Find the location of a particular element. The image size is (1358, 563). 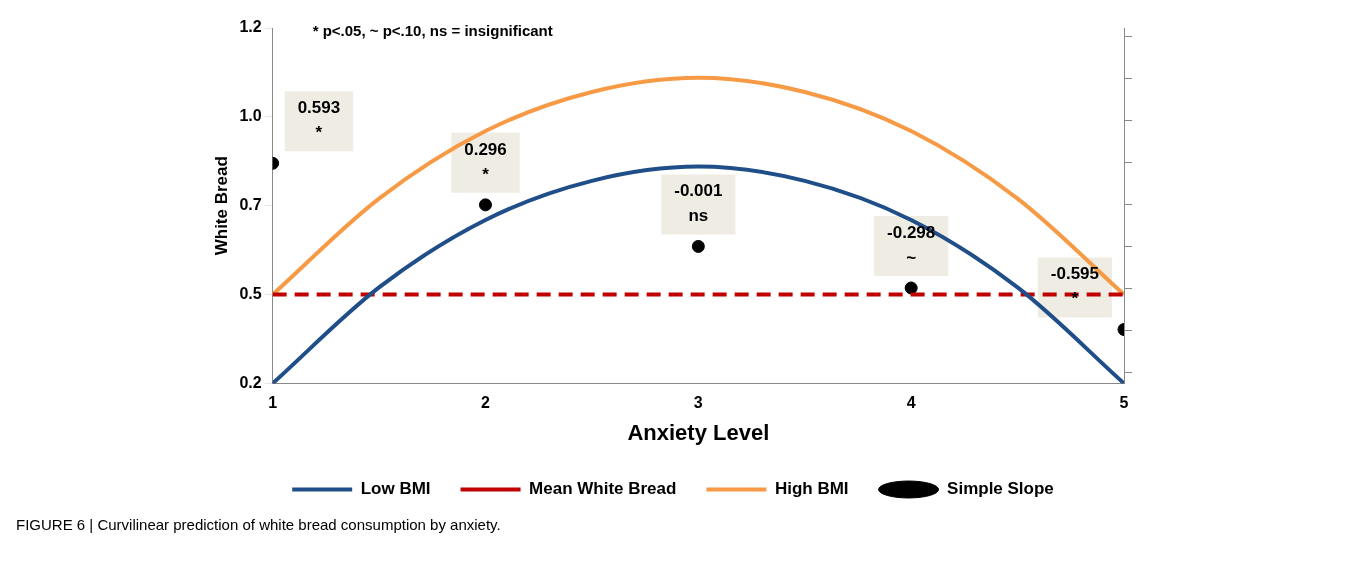

y-tick-label: 0.2 is located at coordinates (250, 382).